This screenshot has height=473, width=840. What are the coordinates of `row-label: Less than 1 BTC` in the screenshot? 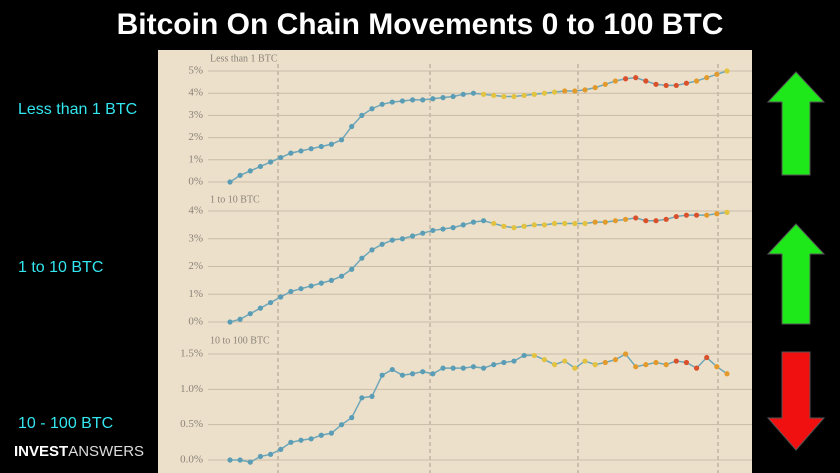 It's located at (77, 109).